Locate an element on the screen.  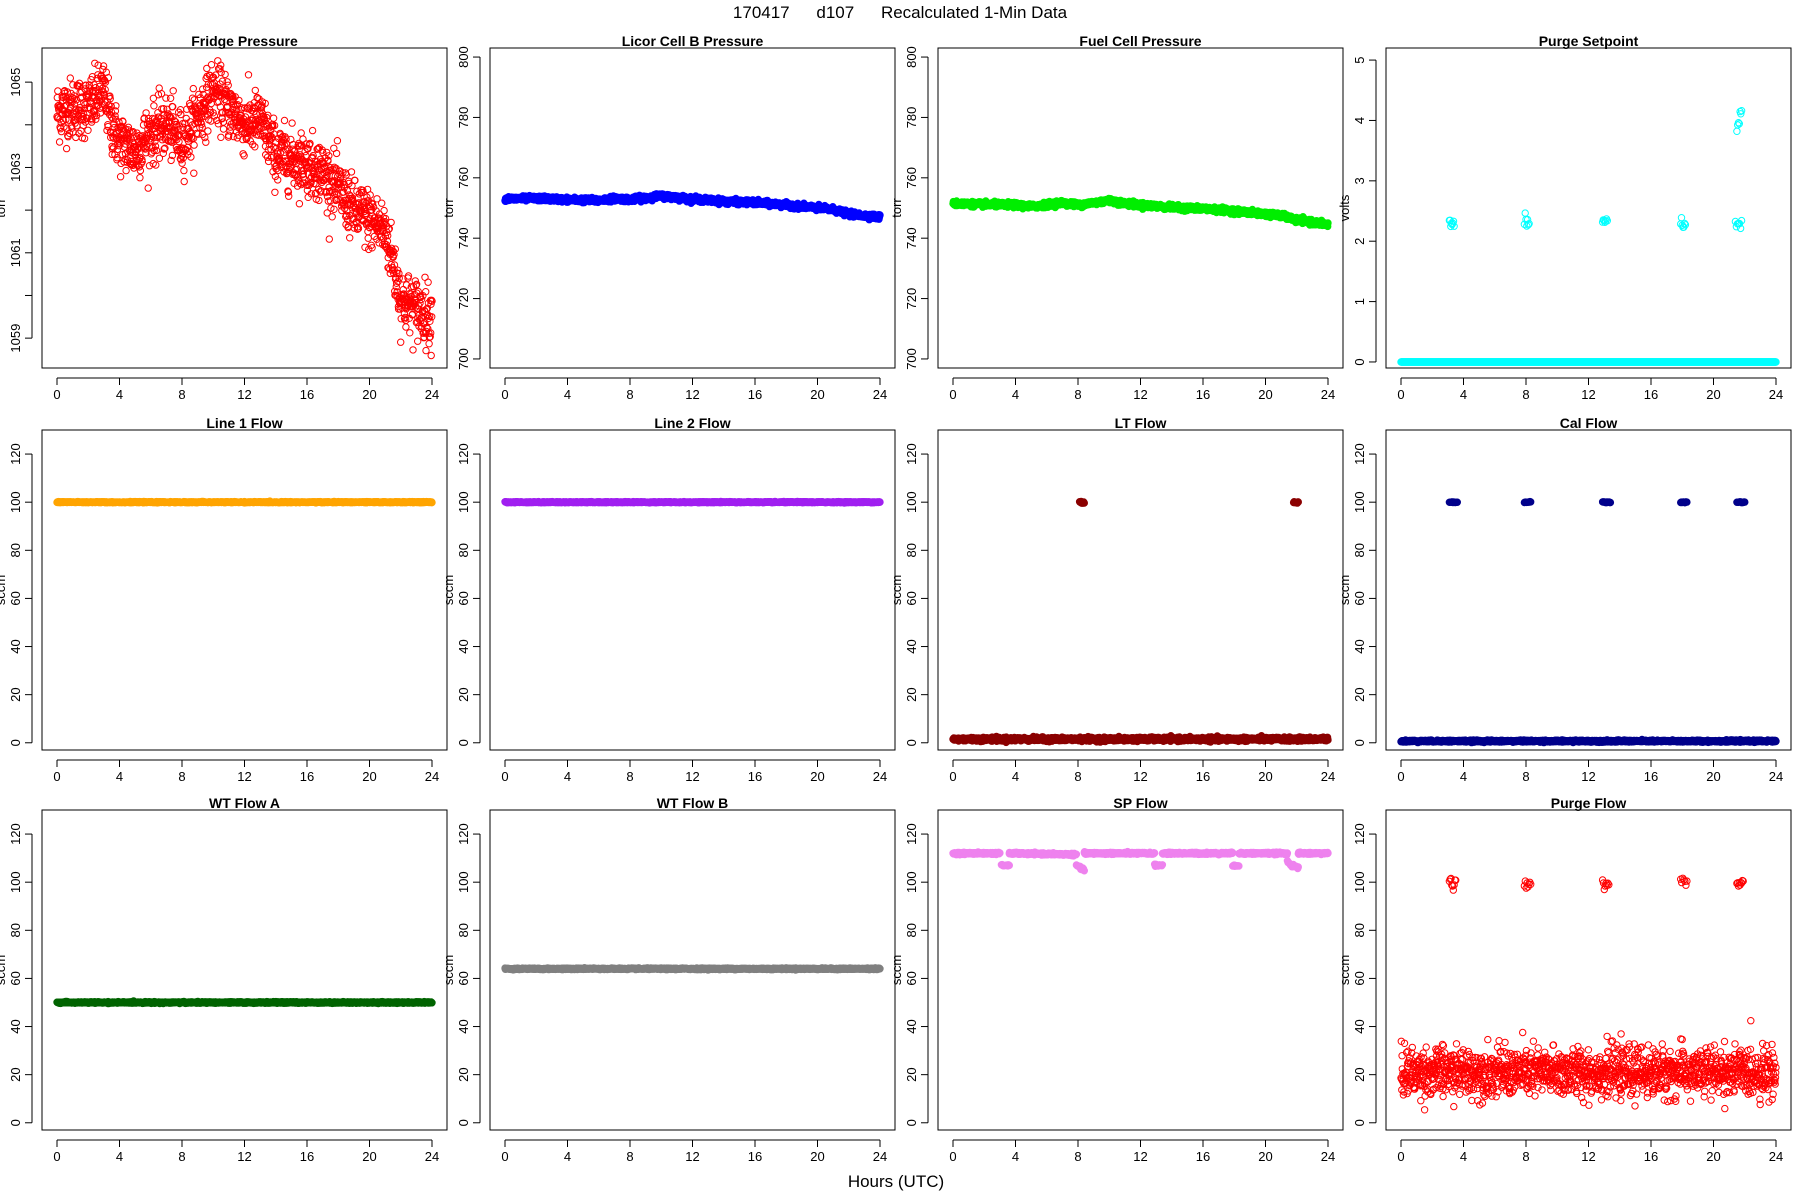
y-axis-label: volts is located at coordinates (1344, 207).